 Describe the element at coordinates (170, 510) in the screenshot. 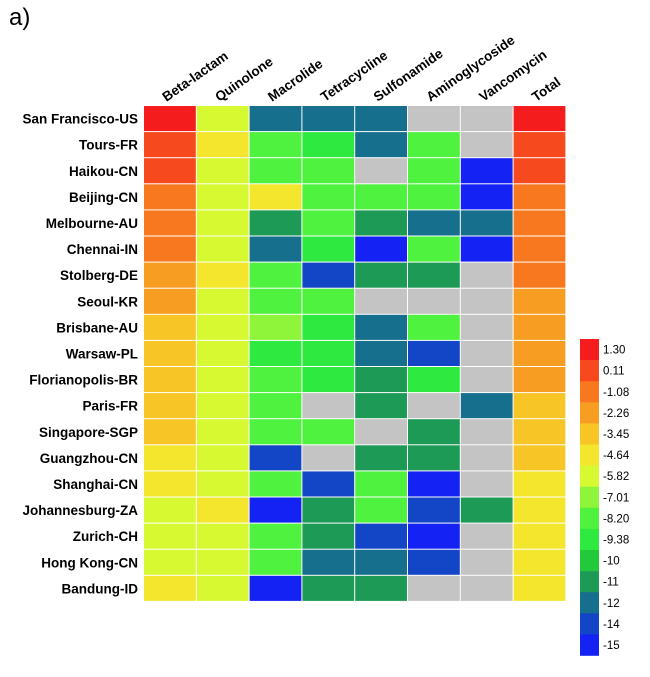

I see `heatmap-cell-johannesburg-za-beta-lactam` at that location.